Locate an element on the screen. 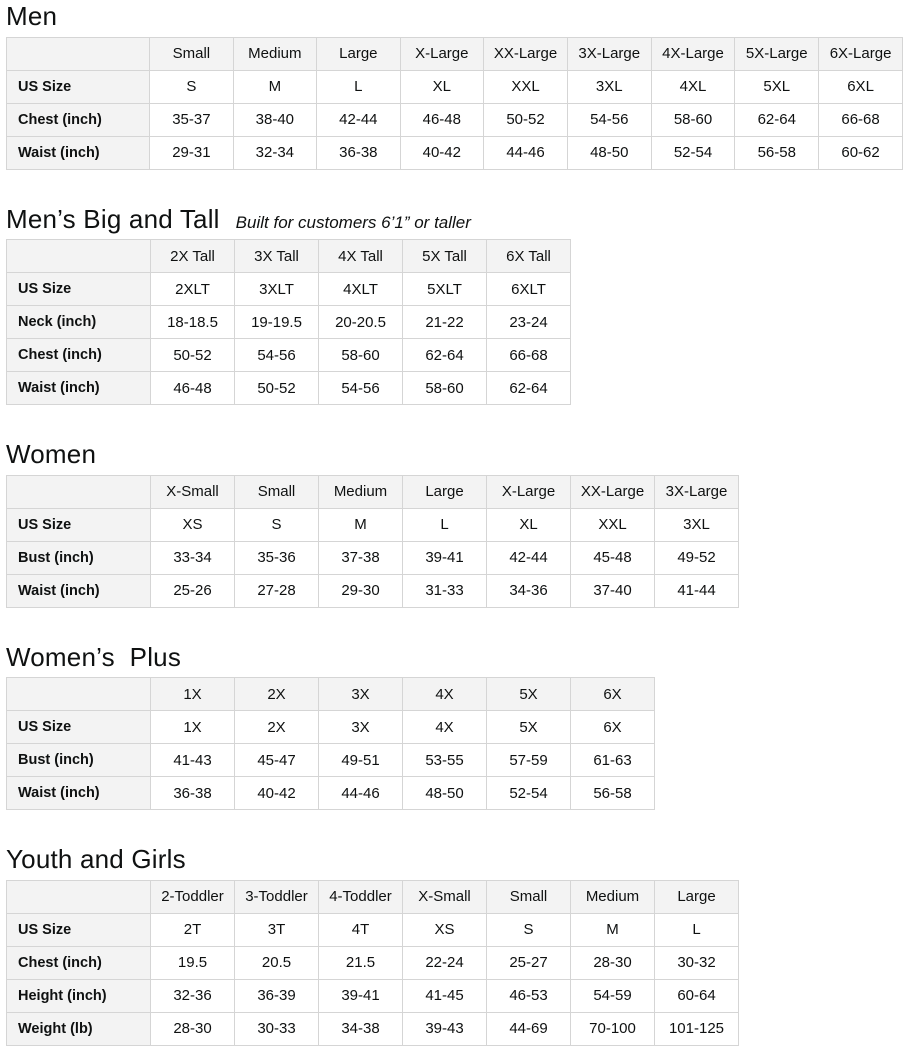 The width and height of the screenshot is (905, 1054). column-header: 6X-Large is located at coordinates (860, 53).